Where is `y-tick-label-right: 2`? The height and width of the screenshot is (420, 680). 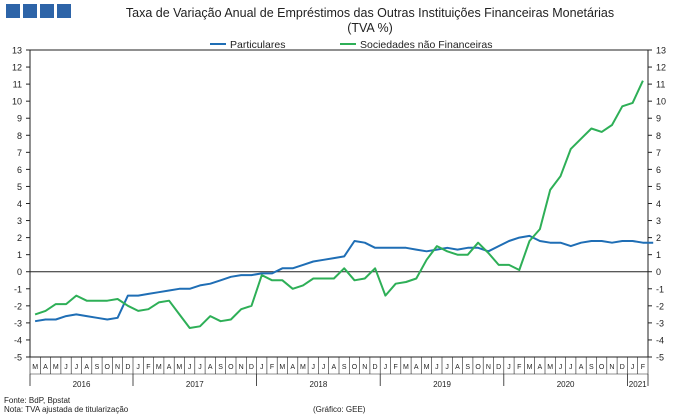 y-tick-label-right: 2 is located at coordinates (658, 238).